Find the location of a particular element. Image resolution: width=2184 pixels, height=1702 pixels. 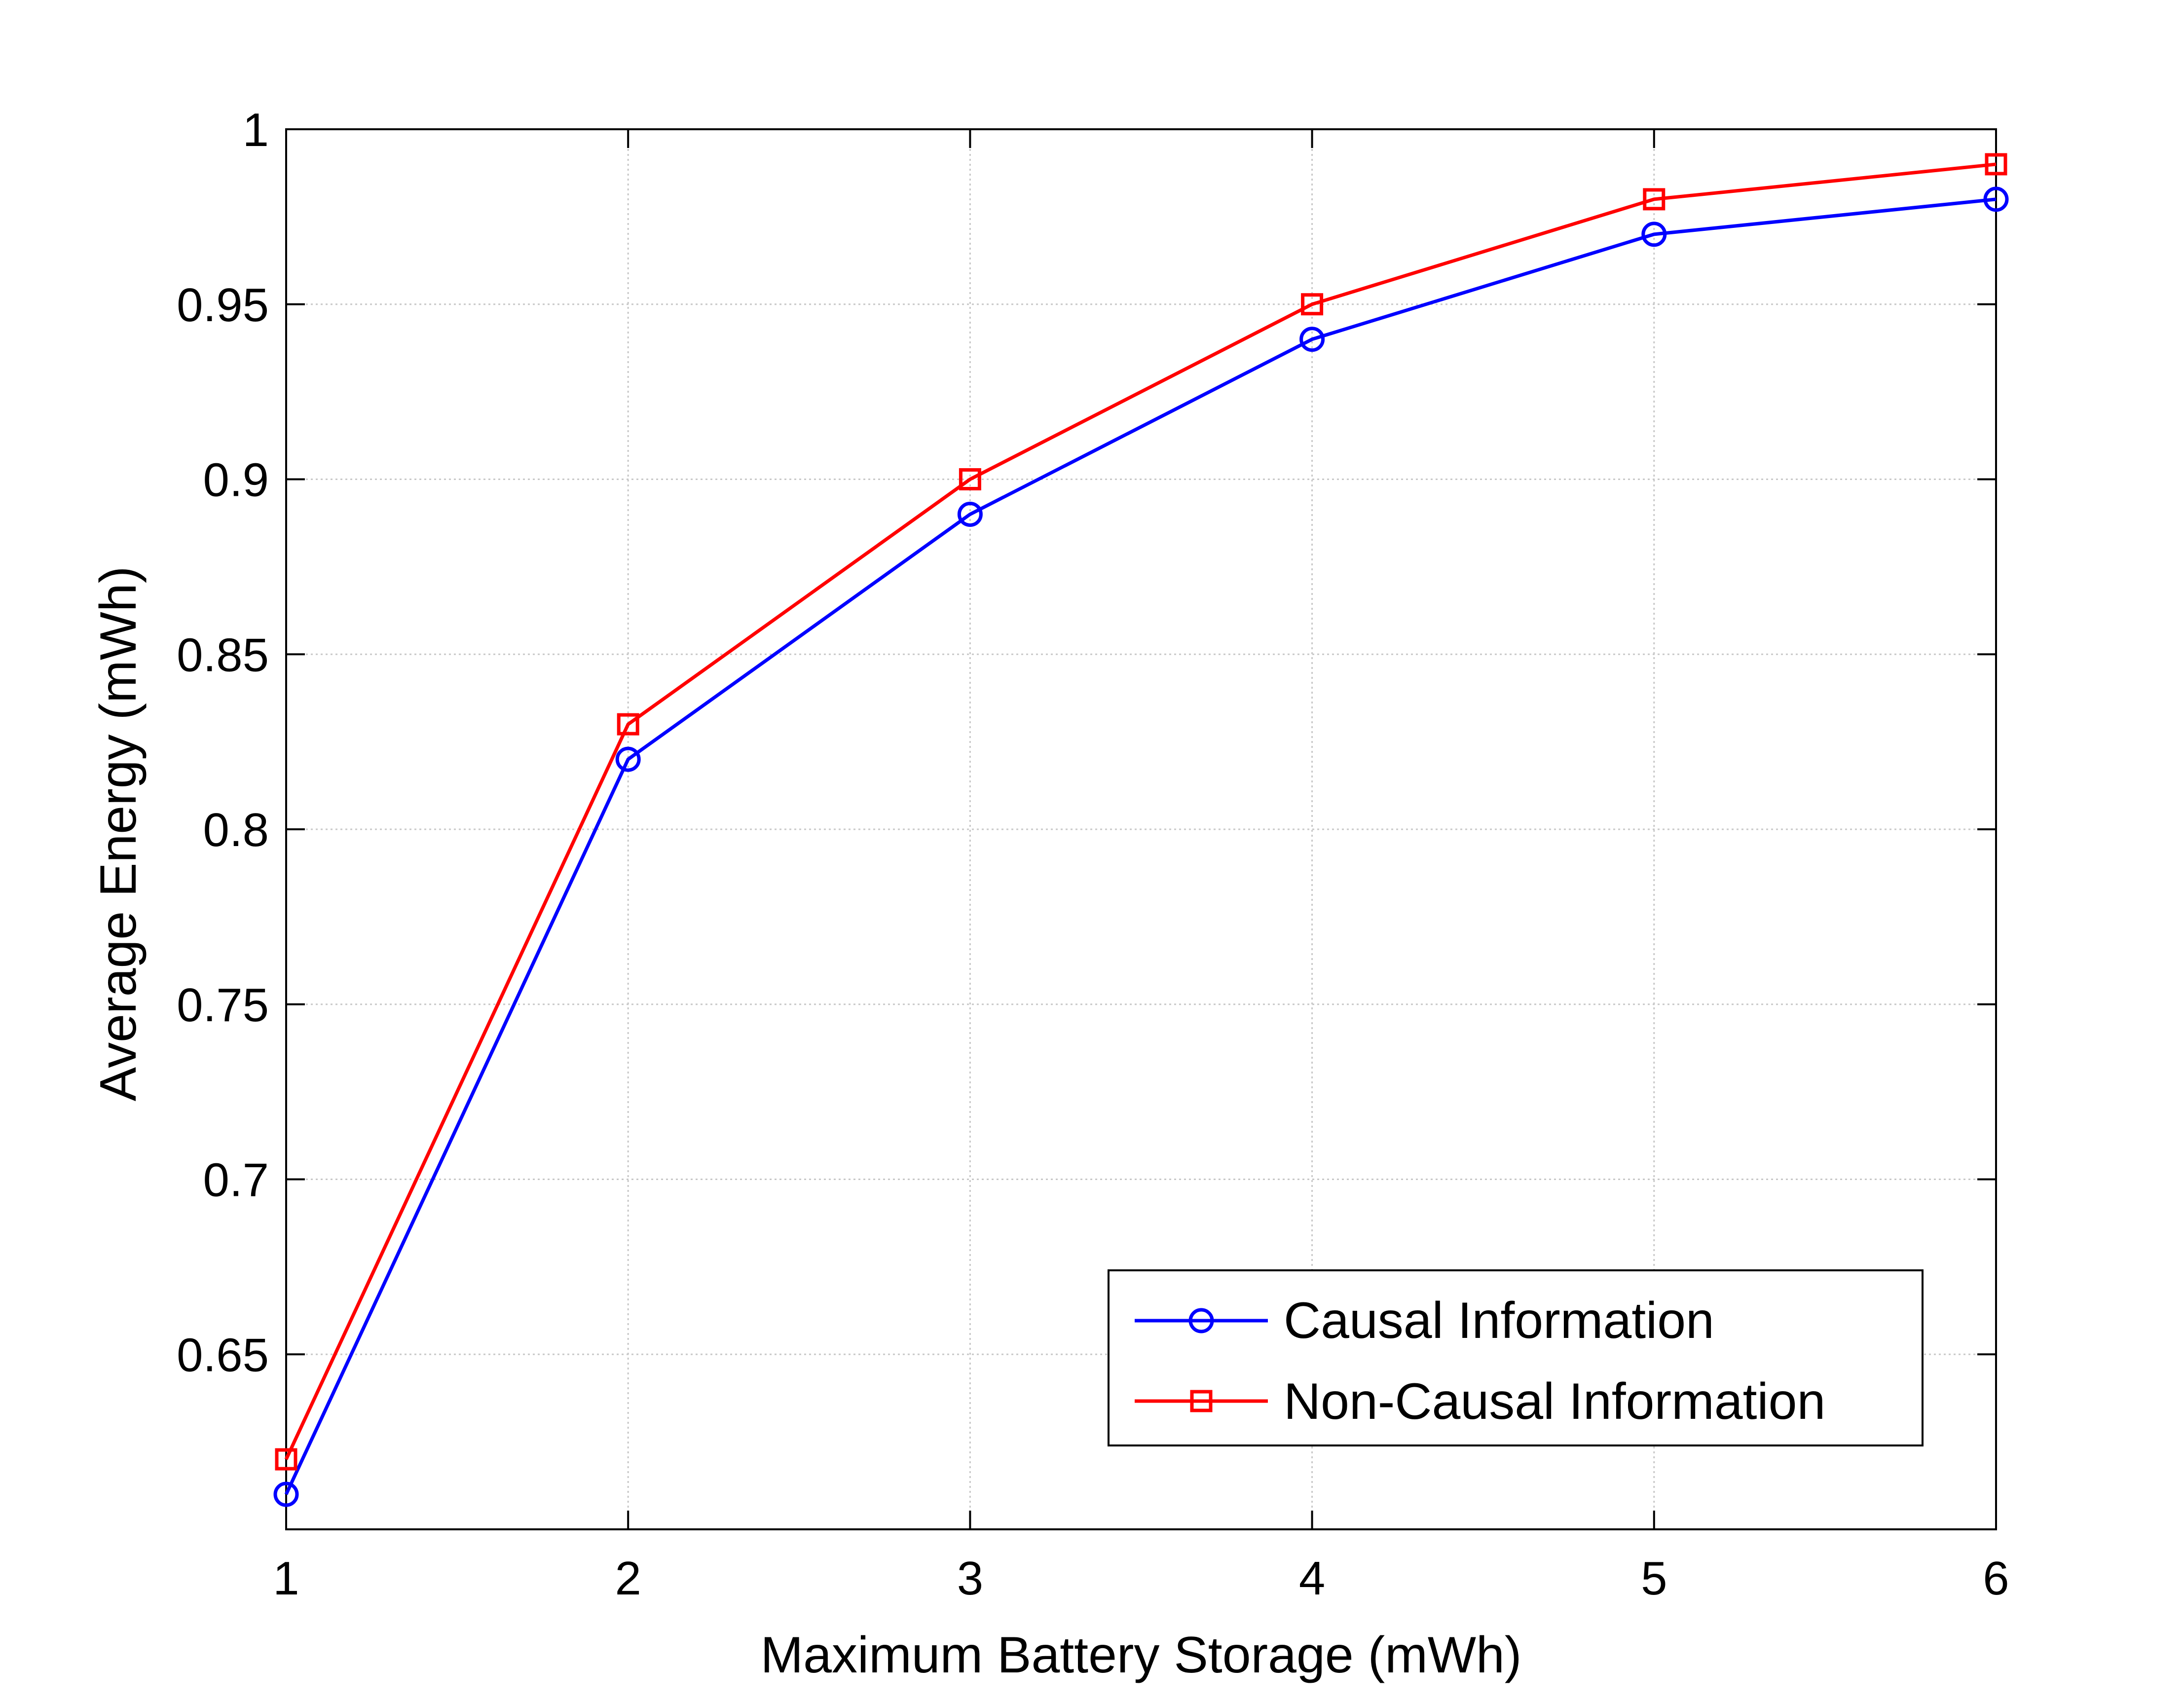

legend-entries is located at coordinates (1201, 1360).